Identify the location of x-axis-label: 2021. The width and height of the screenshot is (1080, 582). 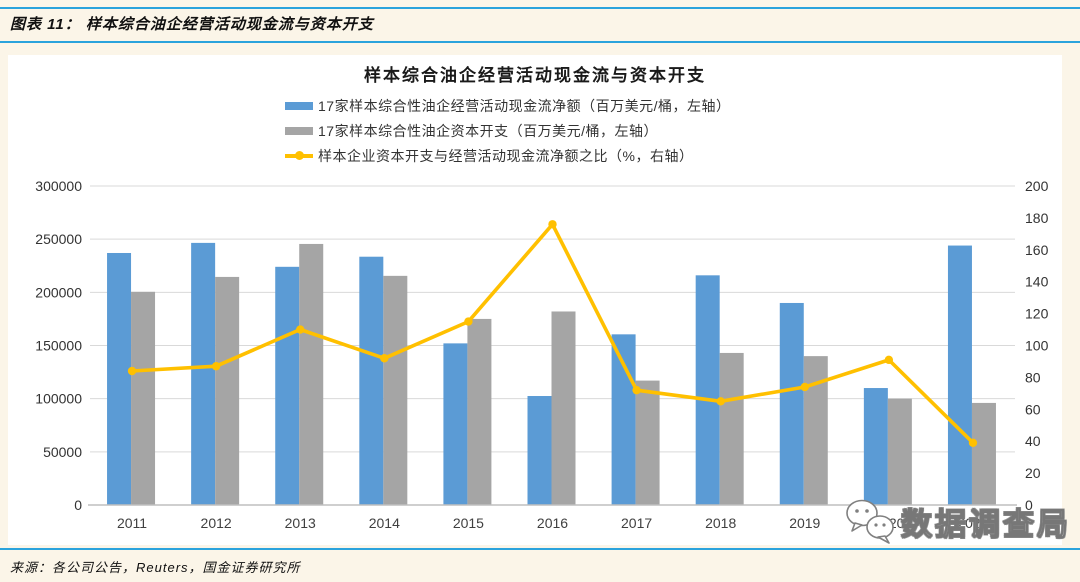
(972, 523).